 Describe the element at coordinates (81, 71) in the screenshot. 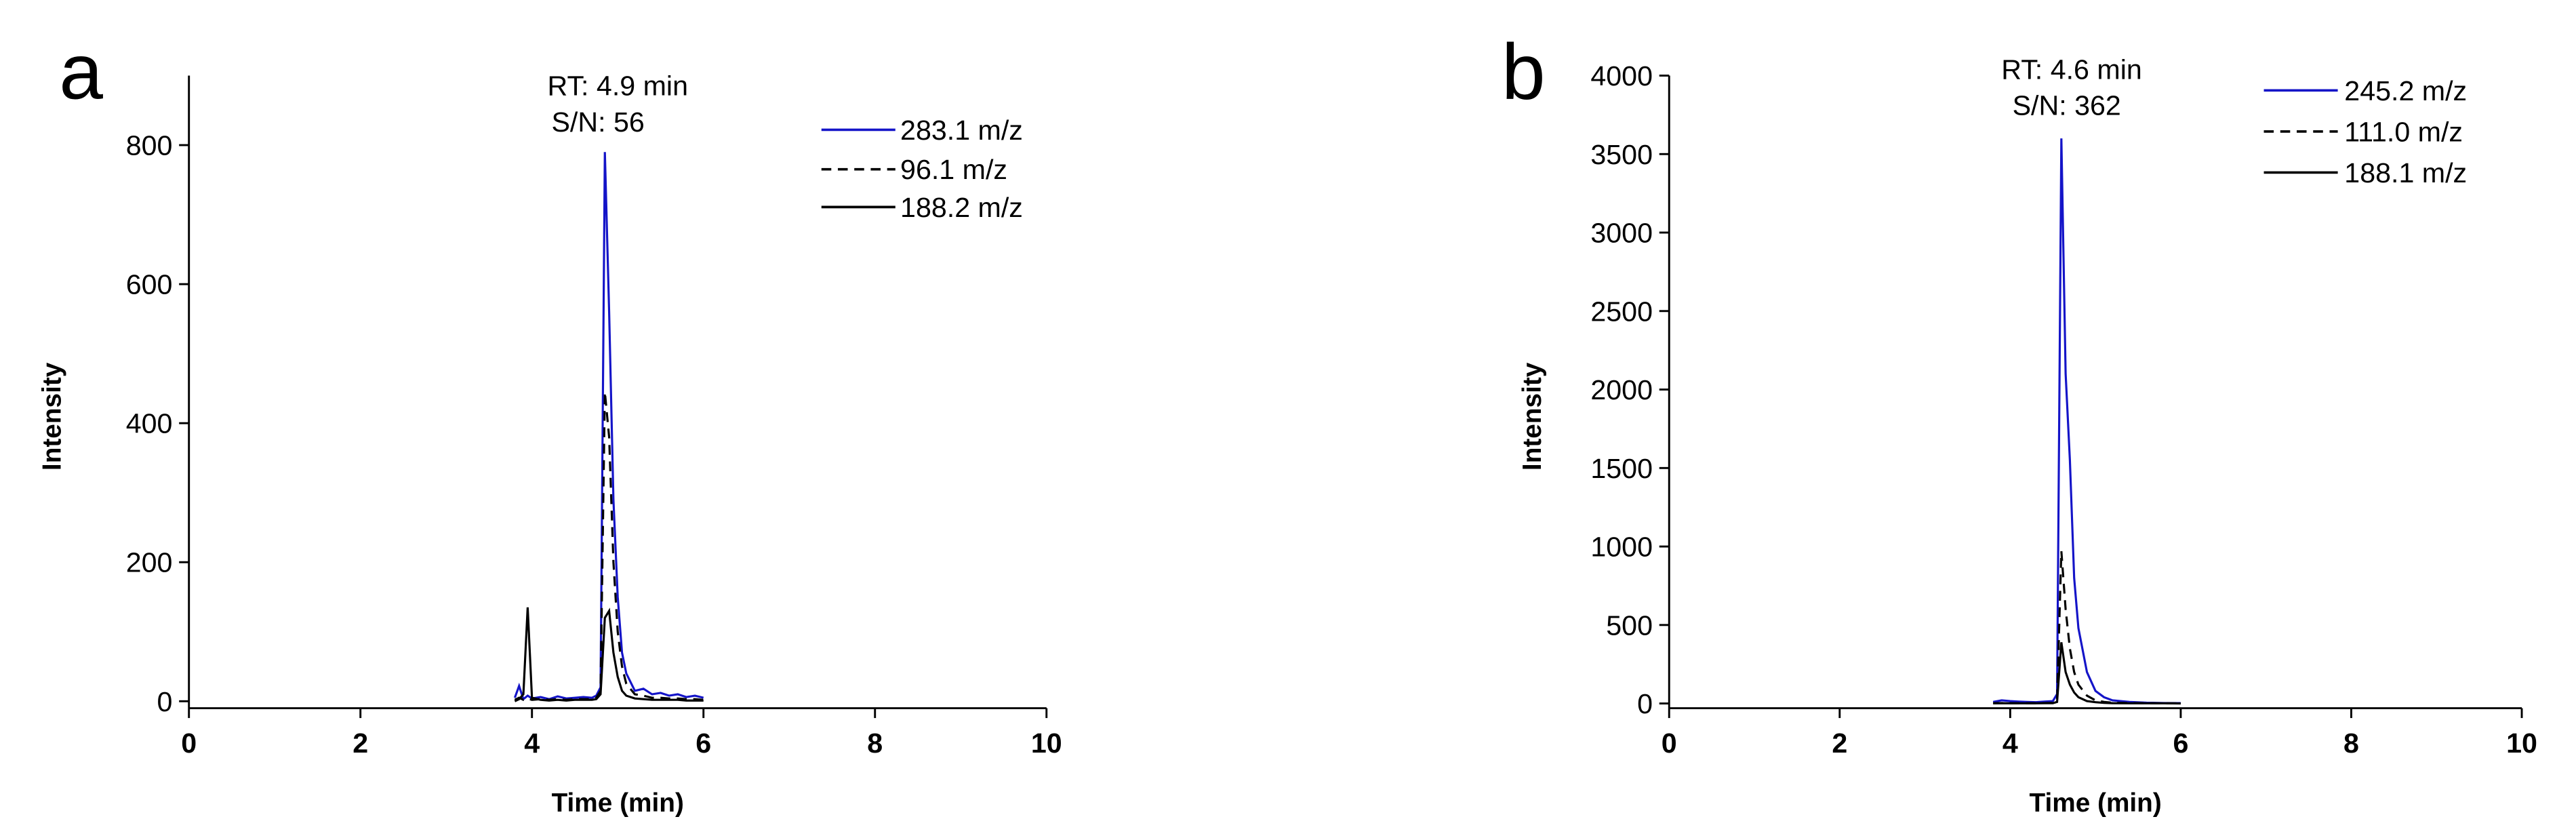

I see `panel-label: a` at that location.